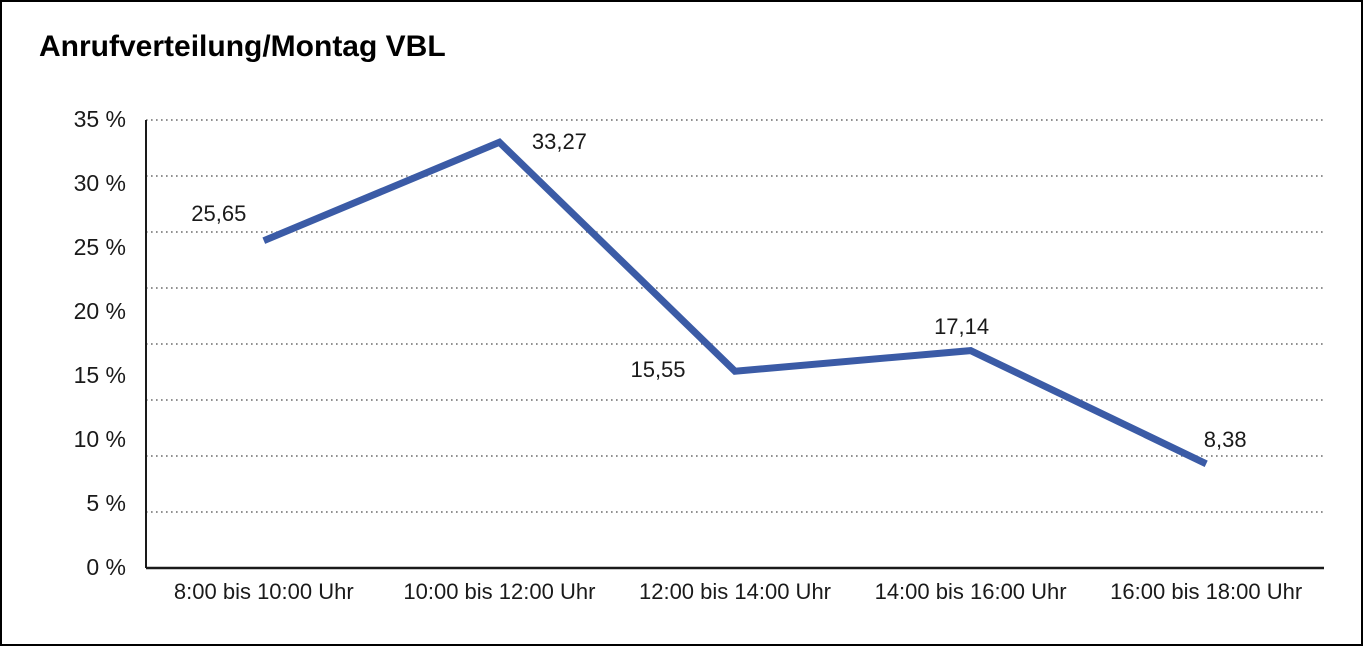 This screenshot has height=646, width=1363. I want to click on y-axis-tick-label: 35 %, so click(99, 118).